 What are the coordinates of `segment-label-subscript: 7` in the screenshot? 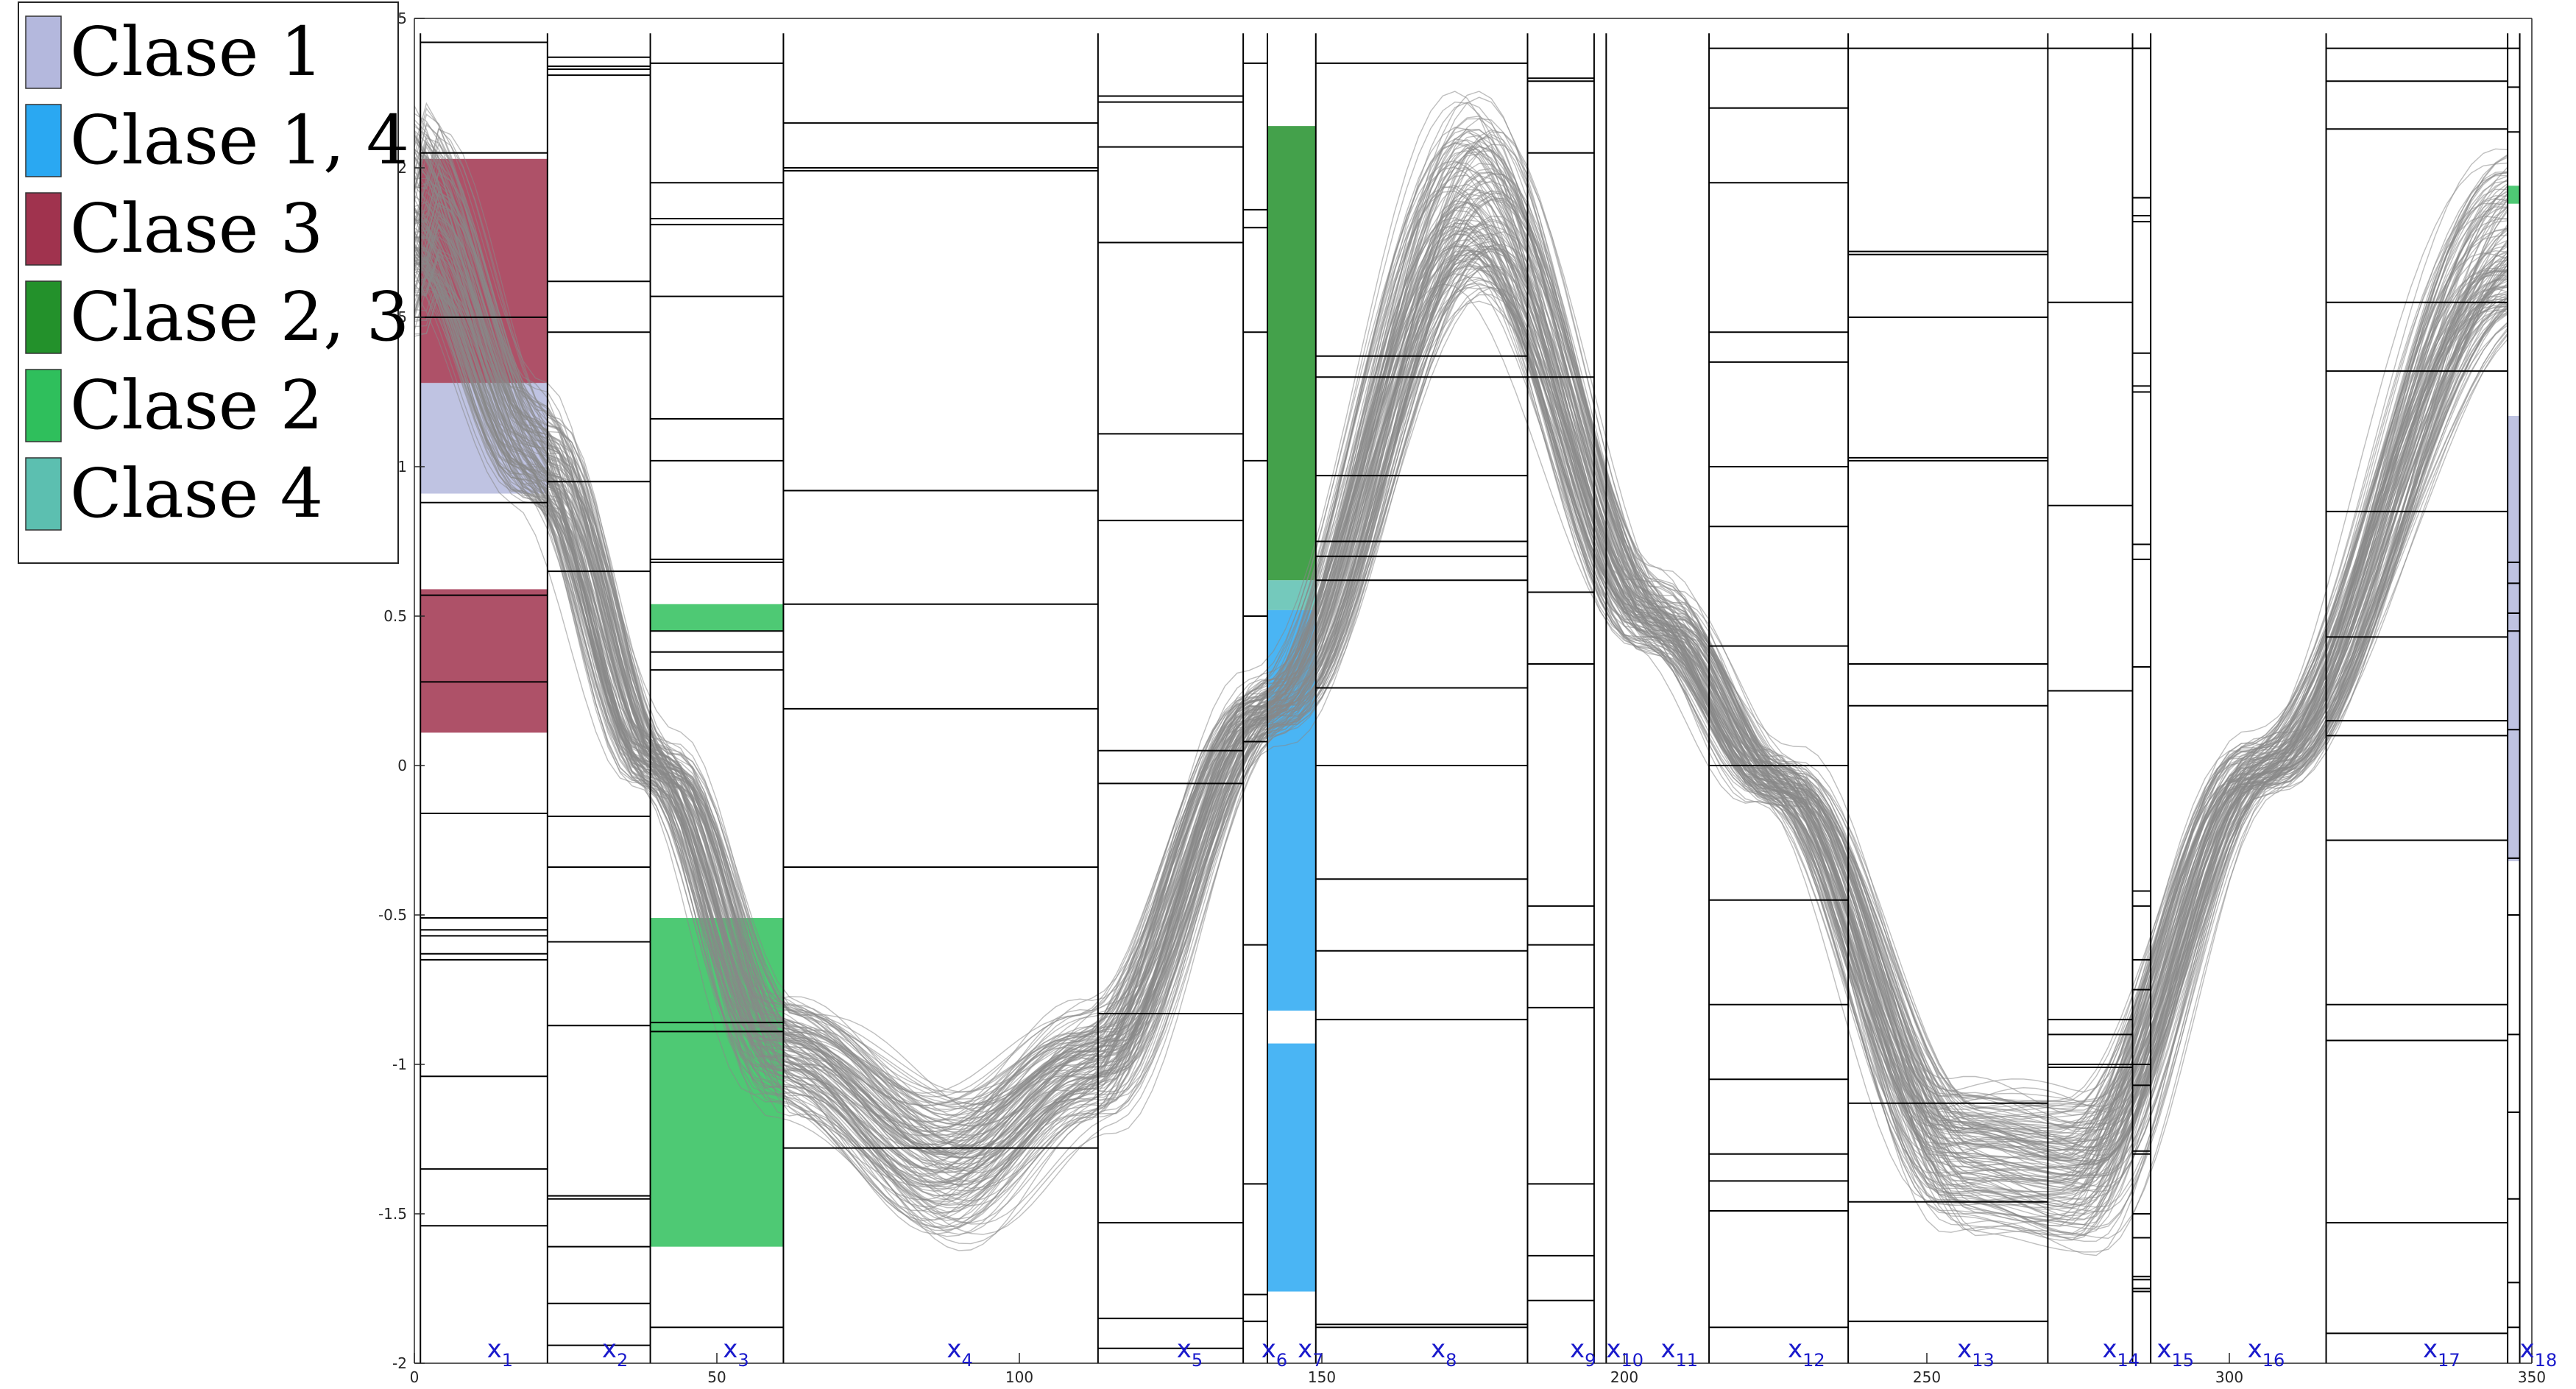 It's located at (1317, 1360).